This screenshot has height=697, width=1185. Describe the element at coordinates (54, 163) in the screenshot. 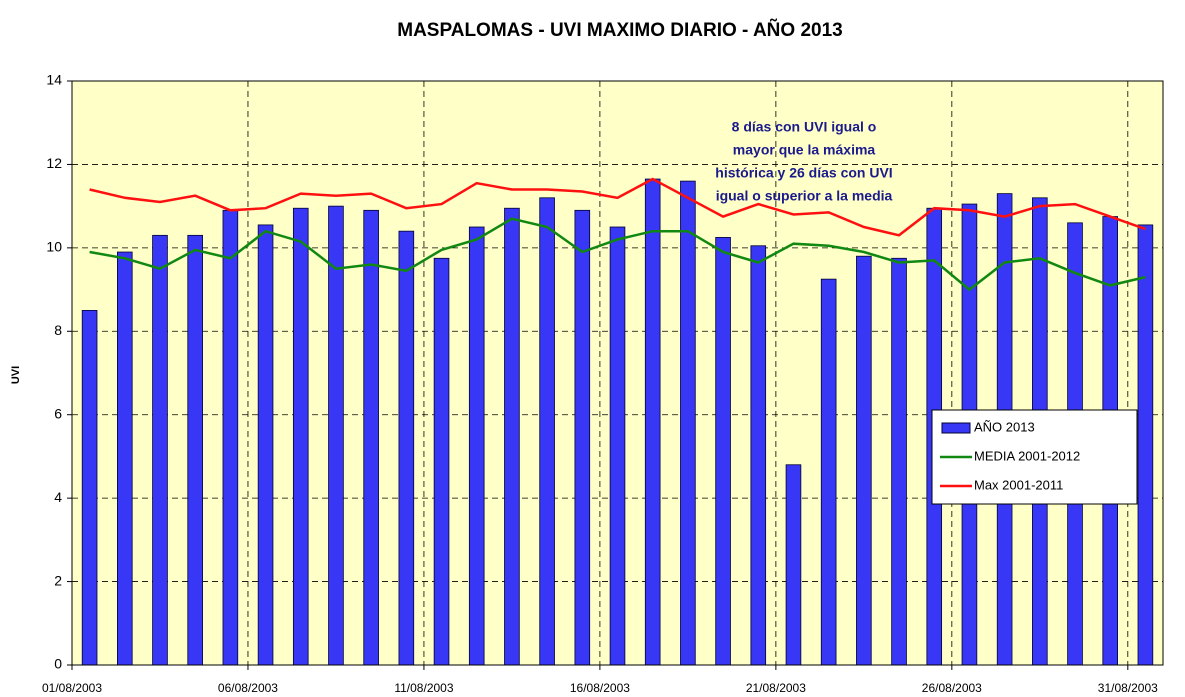

I see `y-tick-label: 12` at that location.